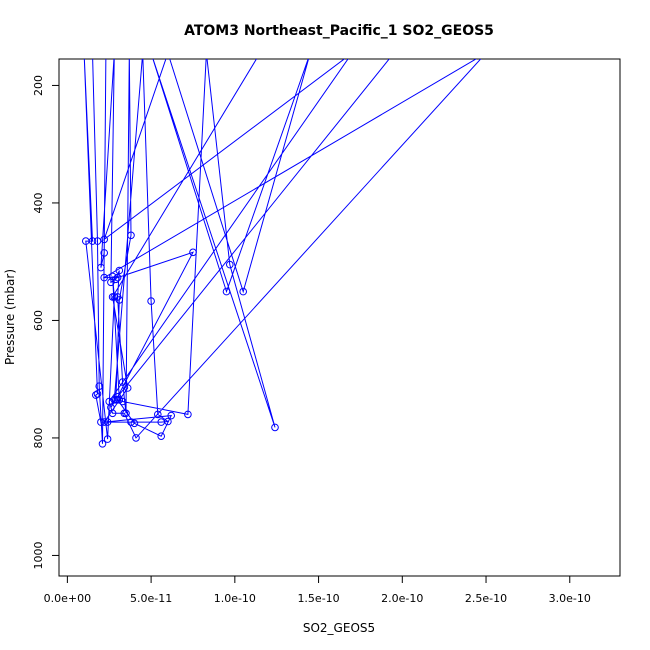  Describe the element at coordinates (38, 437) in the screenshot. I see `y-tick-label: 800` at that location.